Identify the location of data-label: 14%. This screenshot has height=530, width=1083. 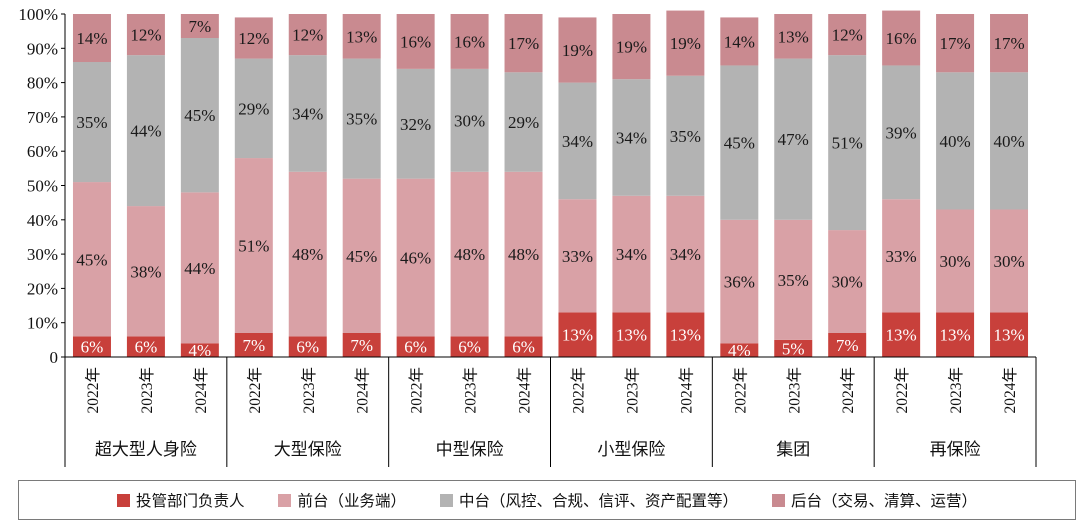
(739, 41).